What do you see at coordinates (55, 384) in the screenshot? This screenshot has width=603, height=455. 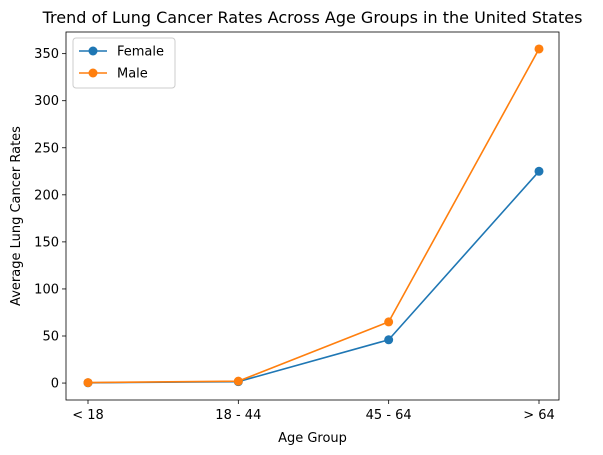 I see `y-tick-label: 0` at bounding box center [55, 384].